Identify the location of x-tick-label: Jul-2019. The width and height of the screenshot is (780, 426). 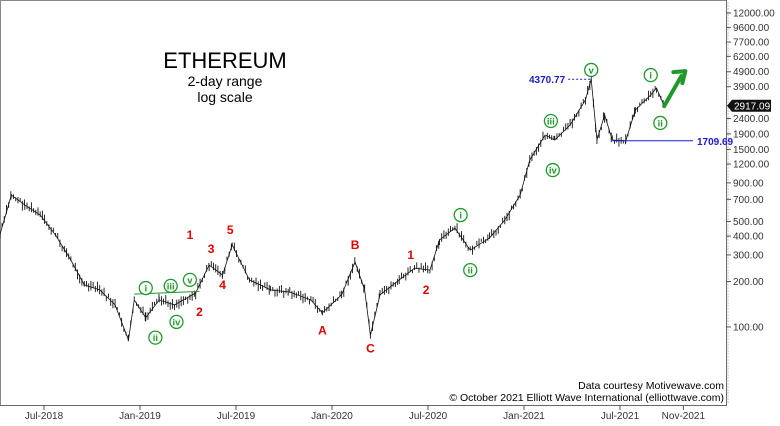
(236, 416).